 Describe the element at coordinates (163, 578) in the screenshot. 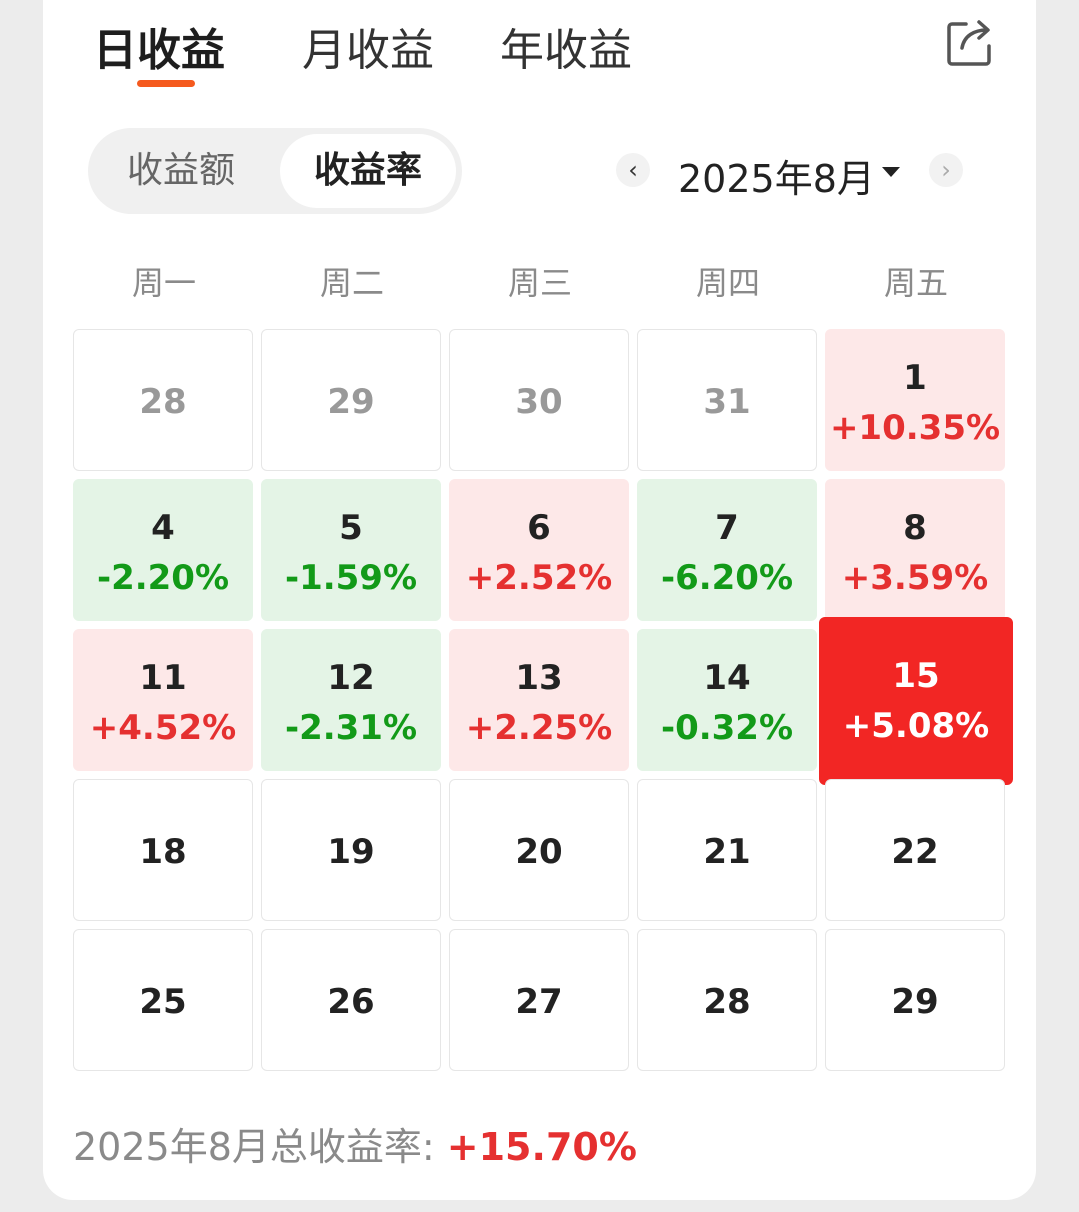

I see `day-return-rate: -2.20%` at that location.